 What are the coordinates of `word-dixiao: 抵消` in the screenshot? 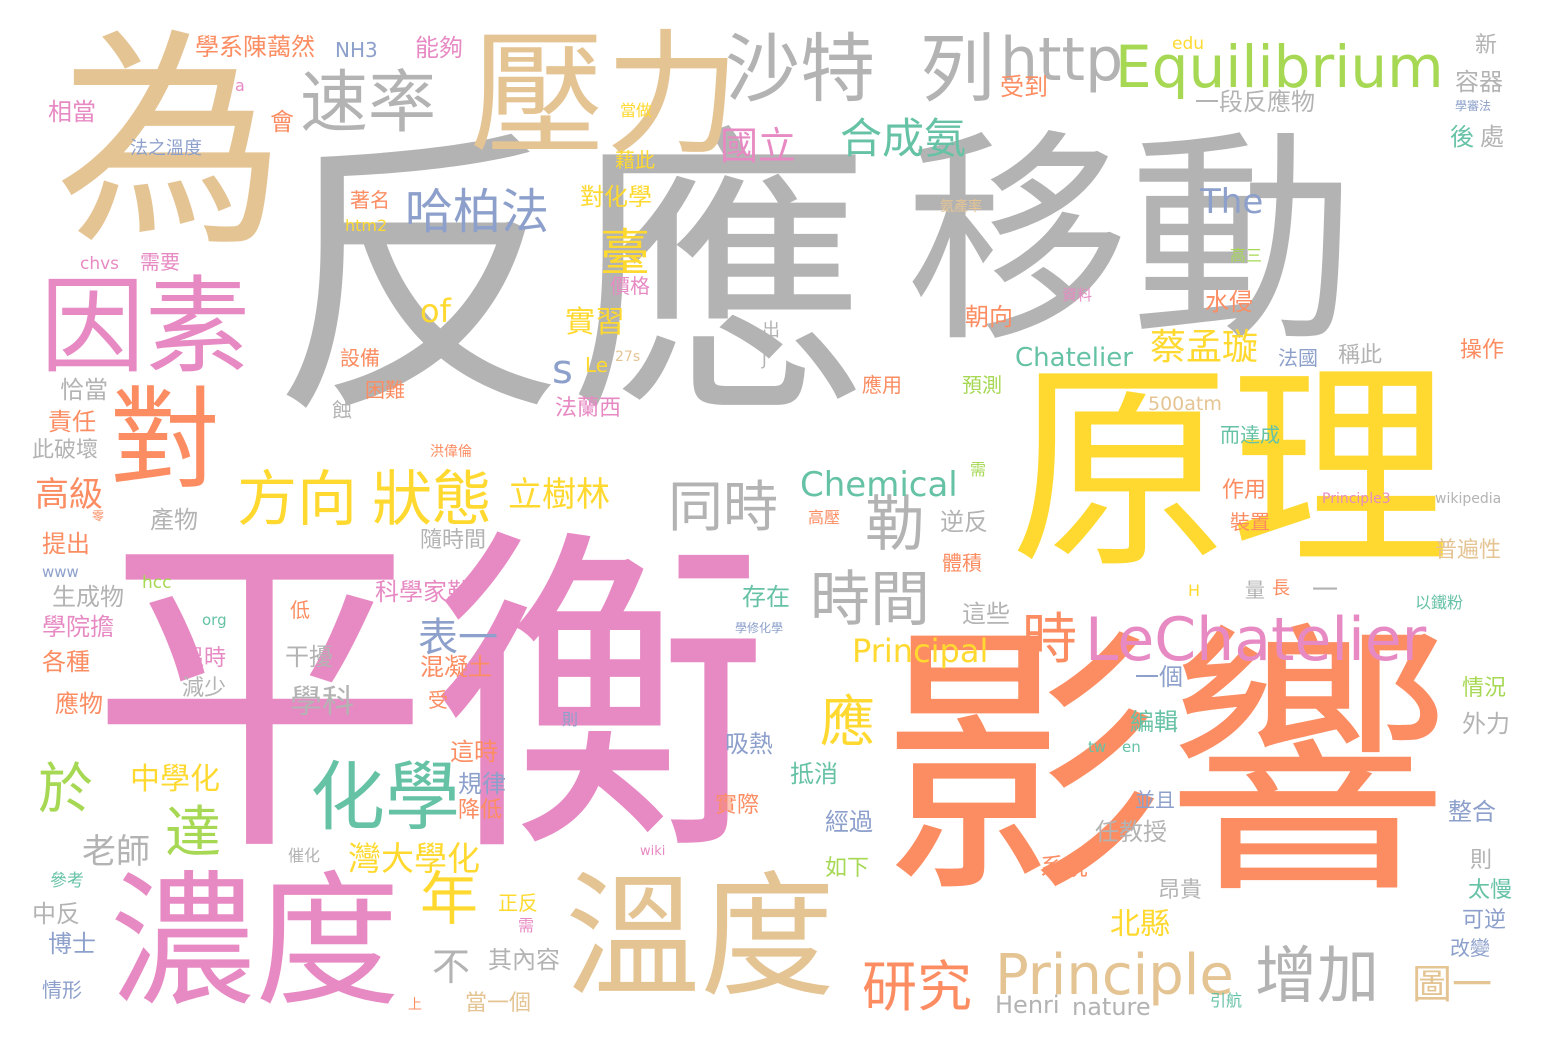 It's located at (814, 774).